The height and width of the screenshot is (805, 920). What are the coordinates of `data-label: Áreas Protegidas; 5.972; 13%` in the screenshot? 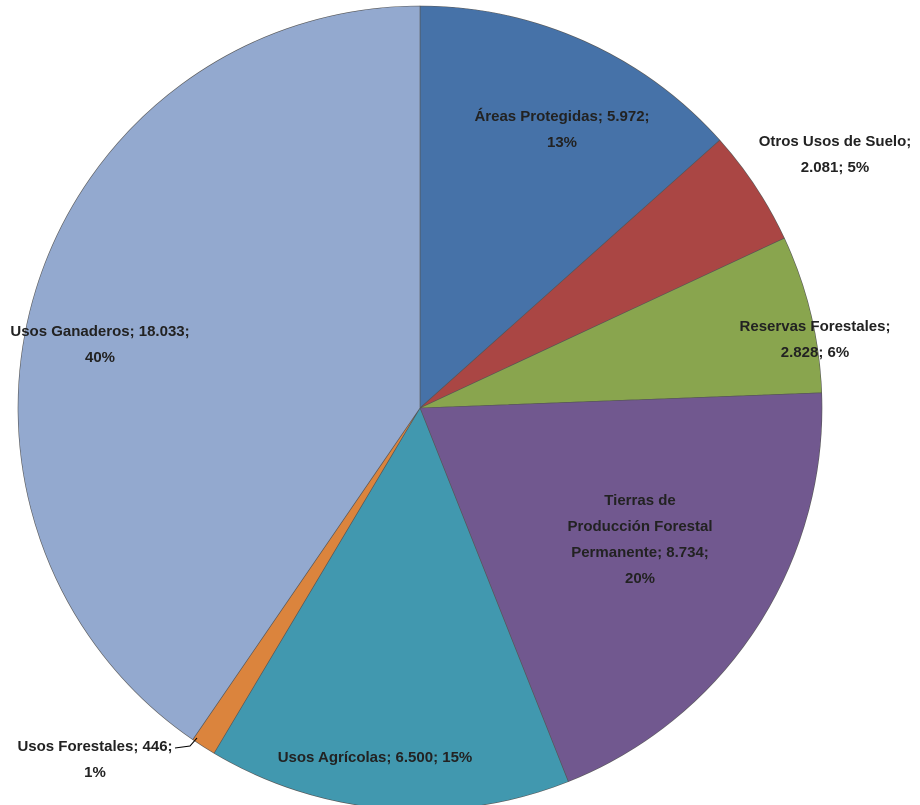 It's located at (562, 130).